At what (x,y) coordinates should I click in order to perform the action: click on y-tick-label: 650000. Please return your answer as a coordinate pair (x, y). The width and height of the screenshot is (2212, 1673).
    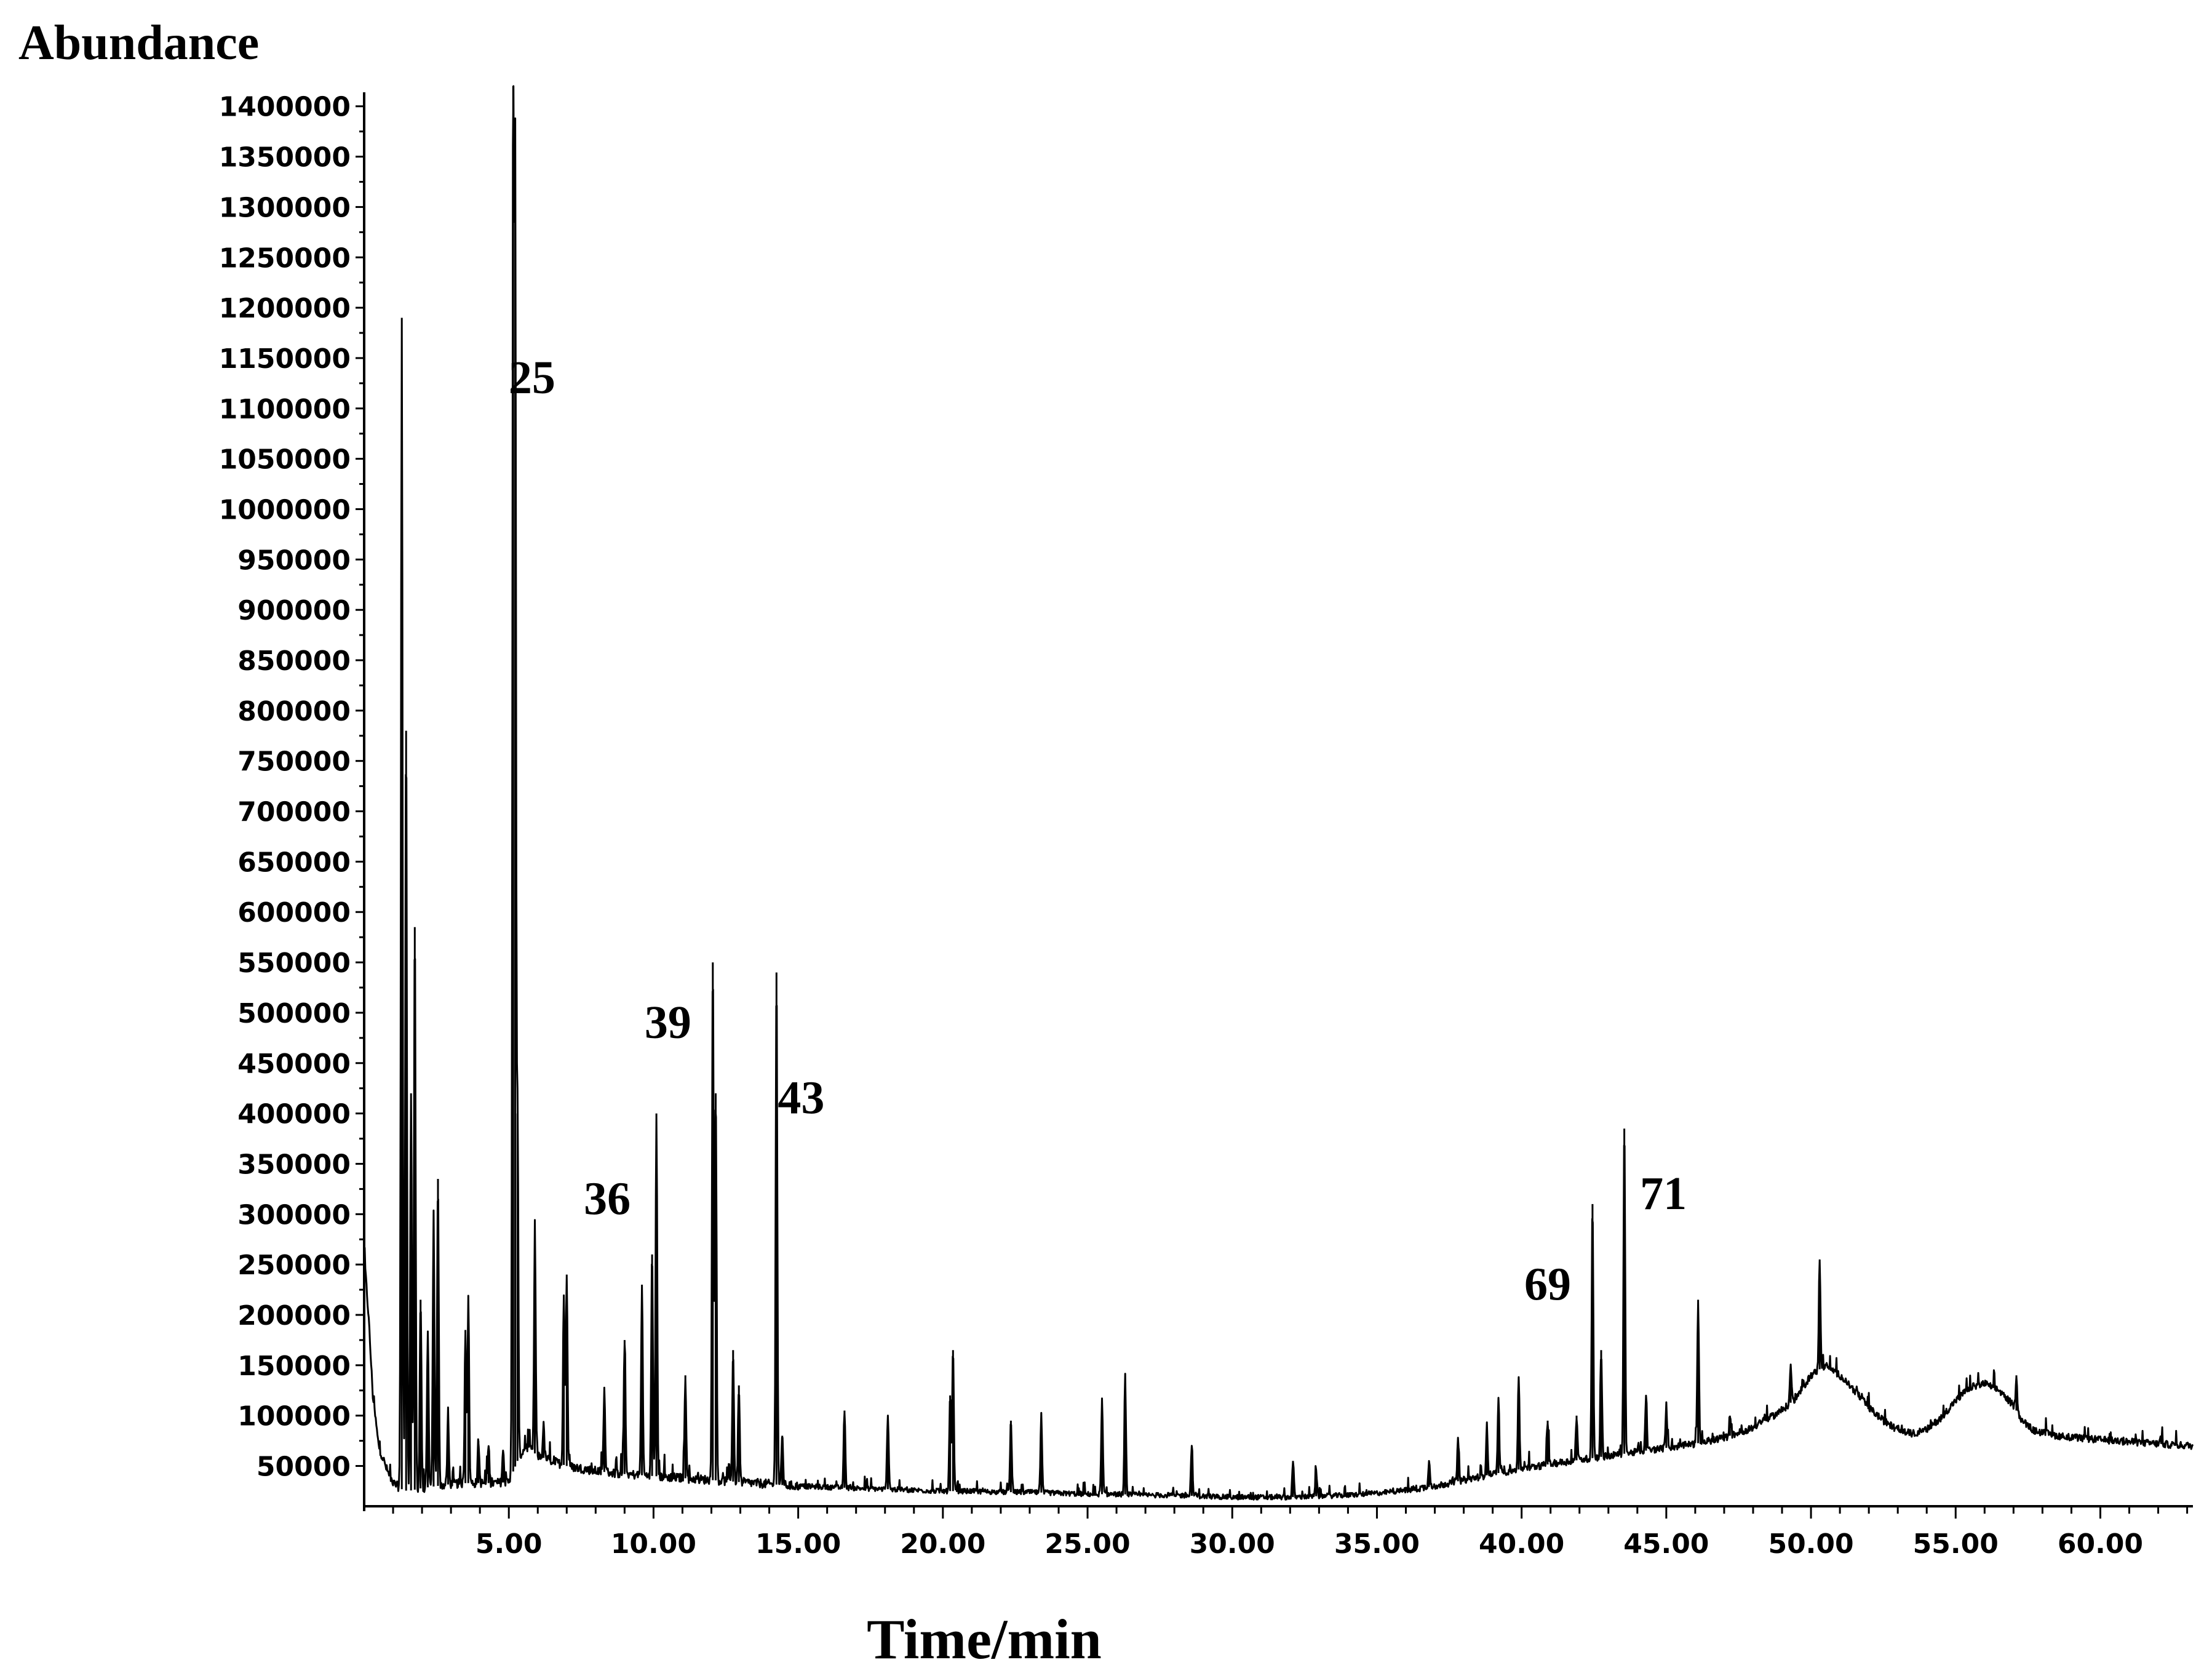
    Looking at the image, I should click on (294, 862).